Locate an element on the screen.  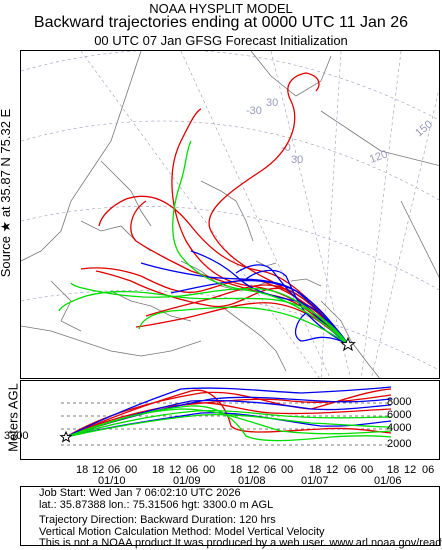
date-tick-label: 01/06 is located at coordinates (388, 481).